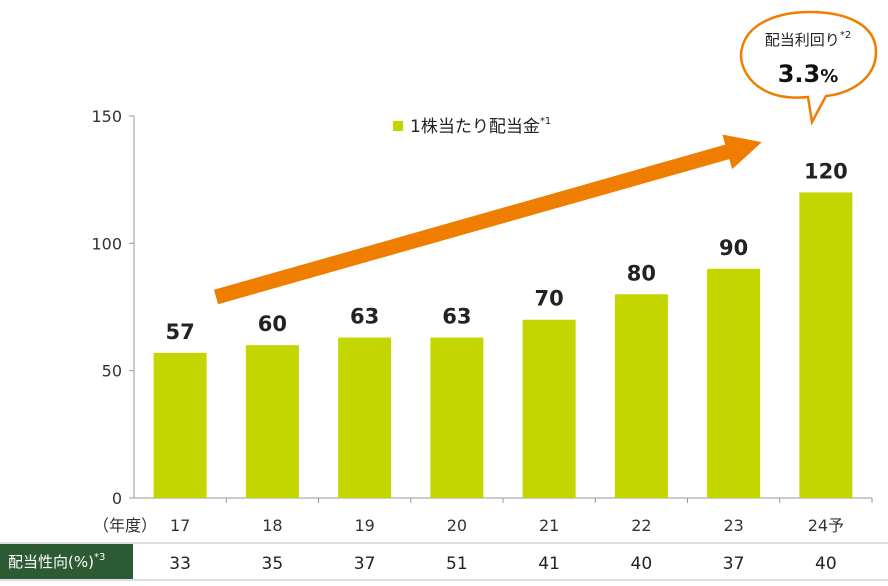  Describe the element at coordinates (457, 525) in the screenshot. I see `x-tick-label: 20` at that location.